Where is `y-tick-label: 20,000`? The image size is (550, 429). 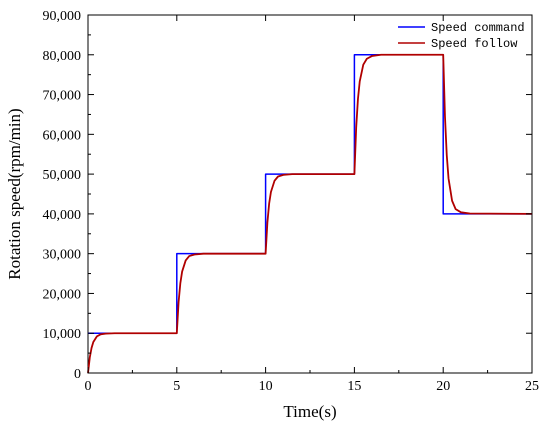
y-tick-label: 20,000 is located at coordinates (62, 294).